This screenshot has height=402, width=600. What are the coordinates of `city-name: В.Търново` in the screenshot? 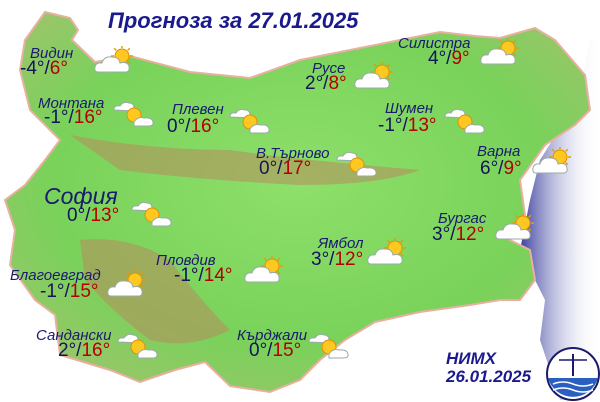 It's located at (293, 153).